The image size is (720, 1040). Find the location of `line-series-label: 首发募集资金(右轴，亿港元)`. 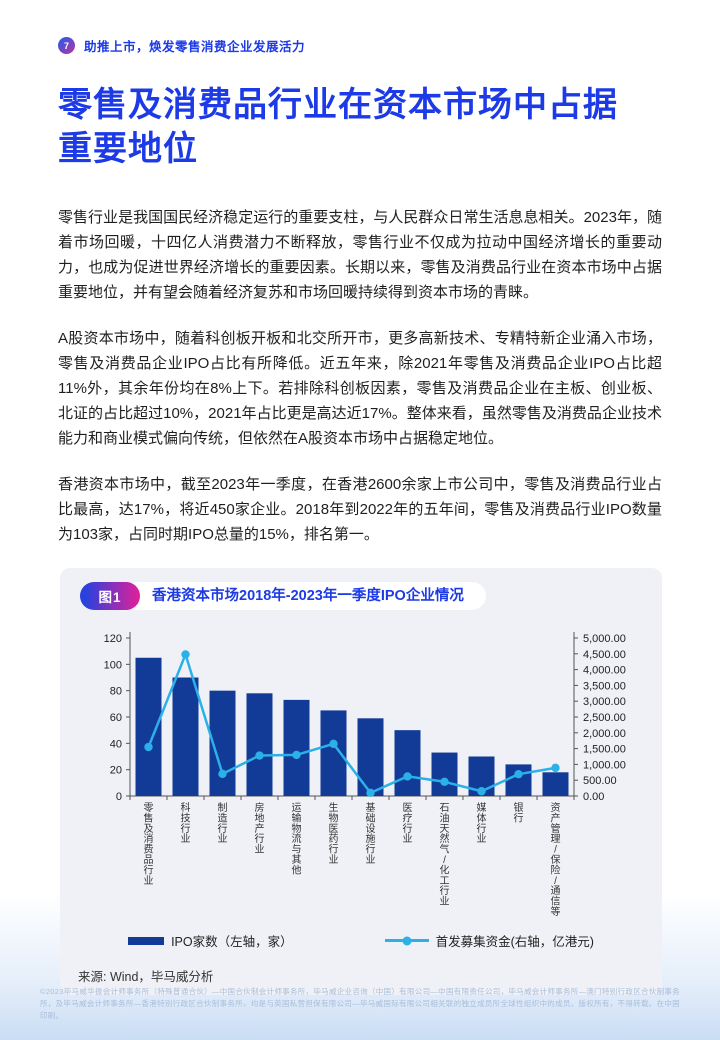

line-series-label: 首发募集资金(右轴，亿港元) is located at coordinates (514, 942).